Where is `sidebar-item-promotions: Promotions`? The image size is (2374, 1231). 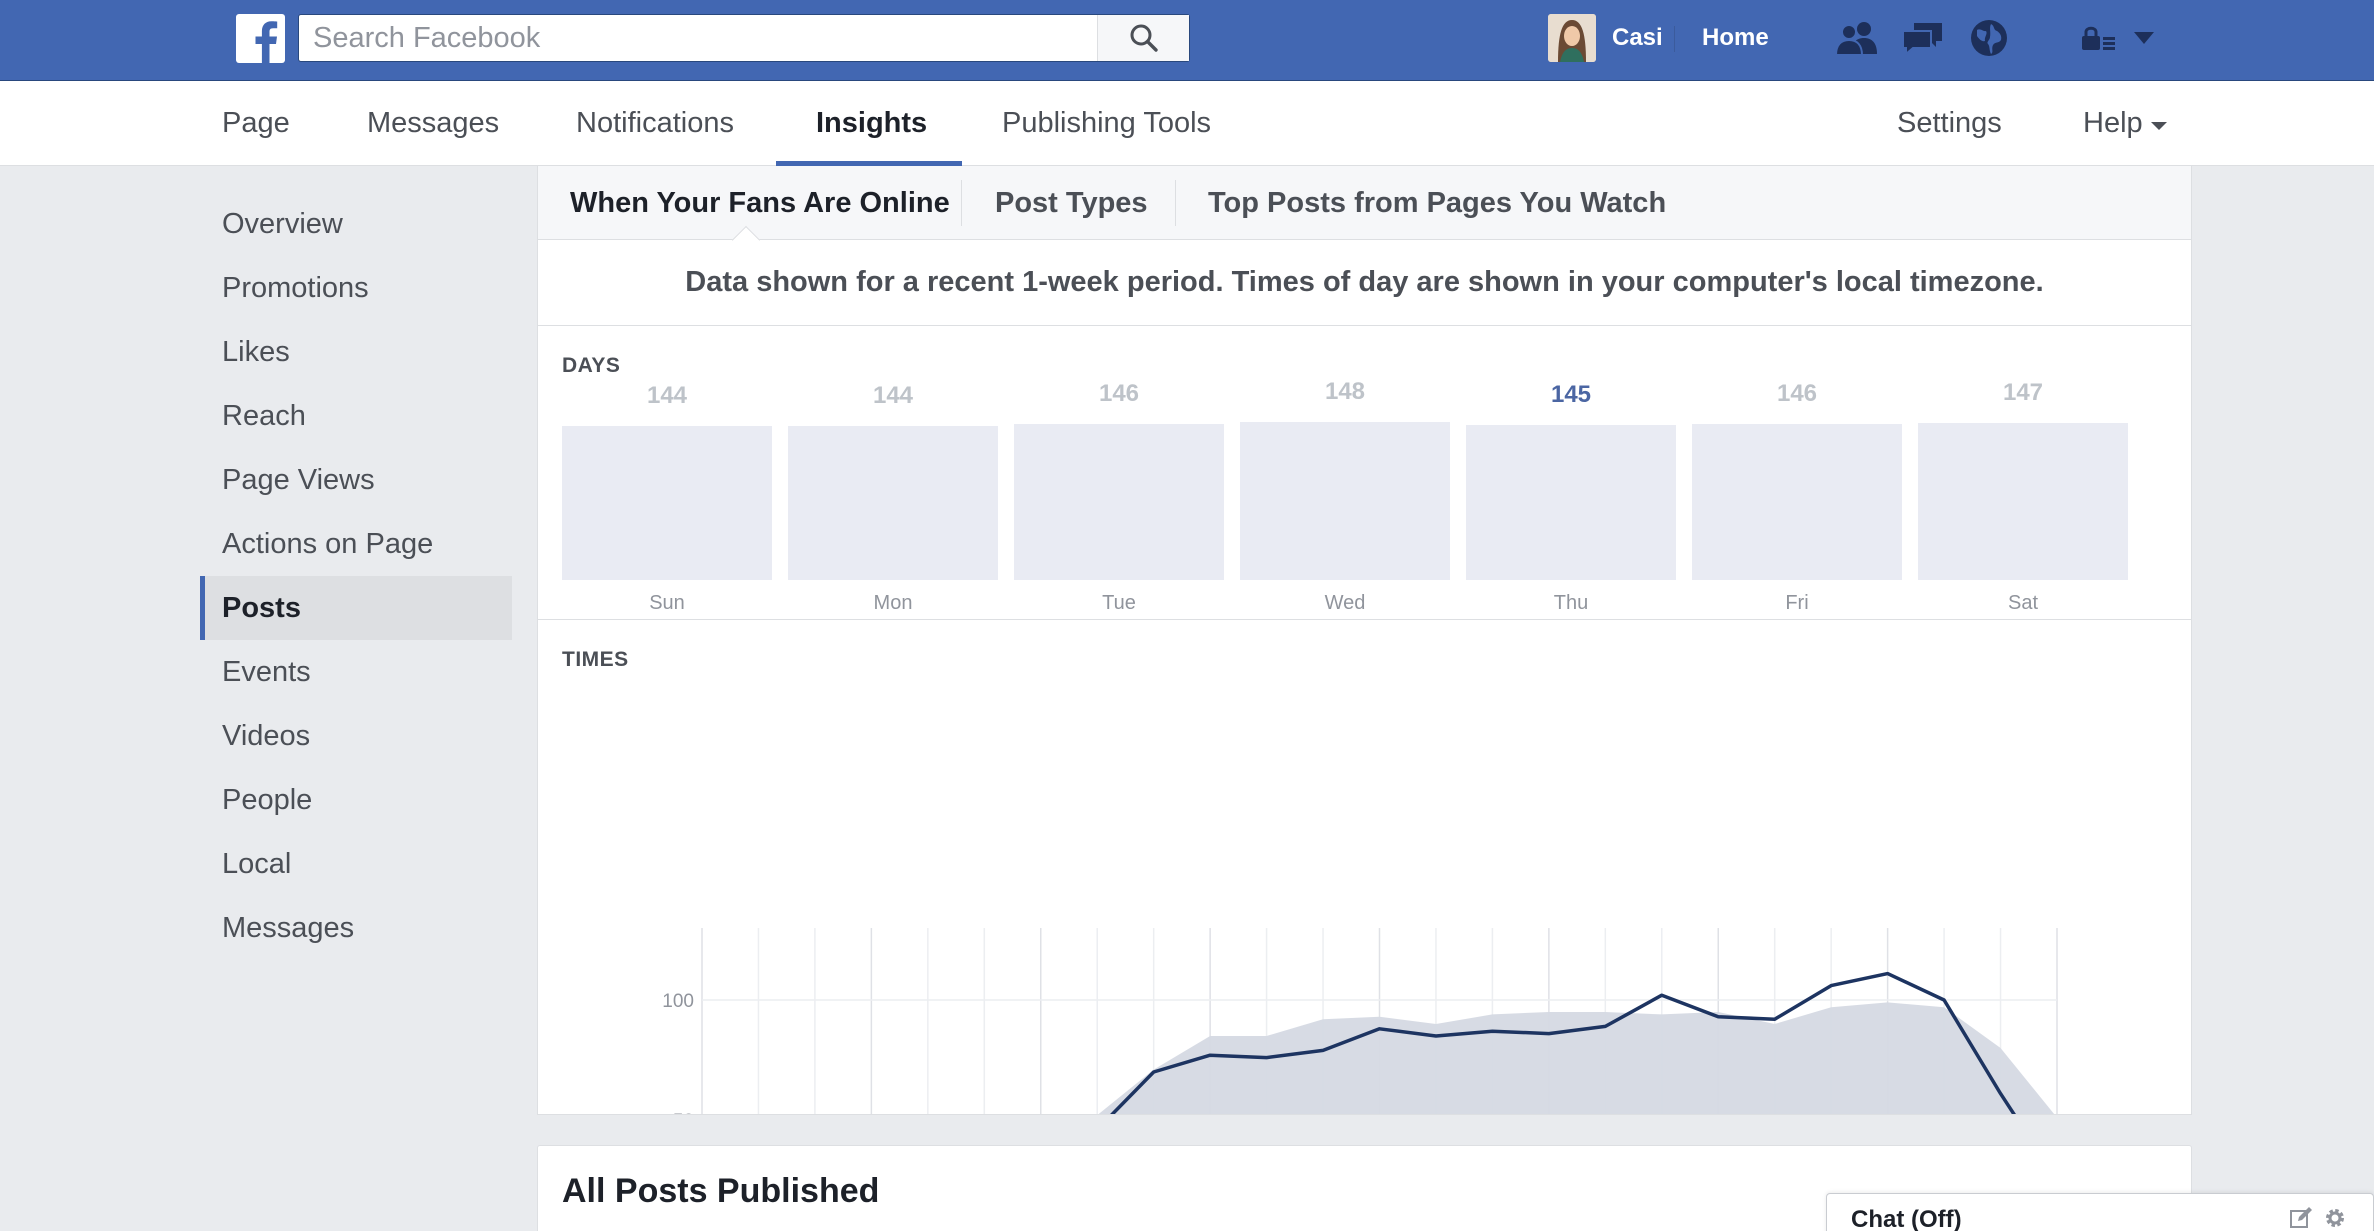
sidebar-item-promotions: Promotions is located at coordinates (295, 287).